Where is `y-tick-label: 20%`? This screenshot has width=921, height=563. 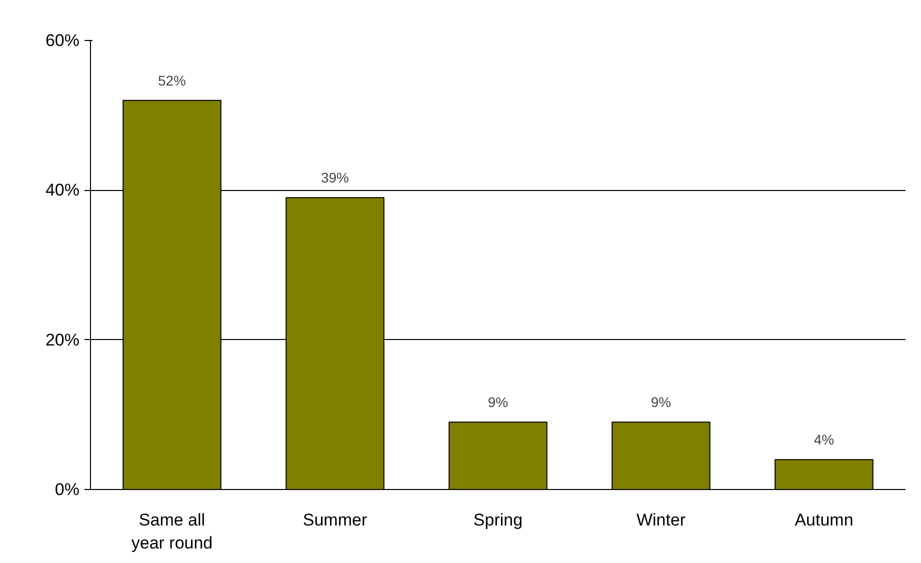 y-tick-label: 20% is located at coordinates (62, 340).